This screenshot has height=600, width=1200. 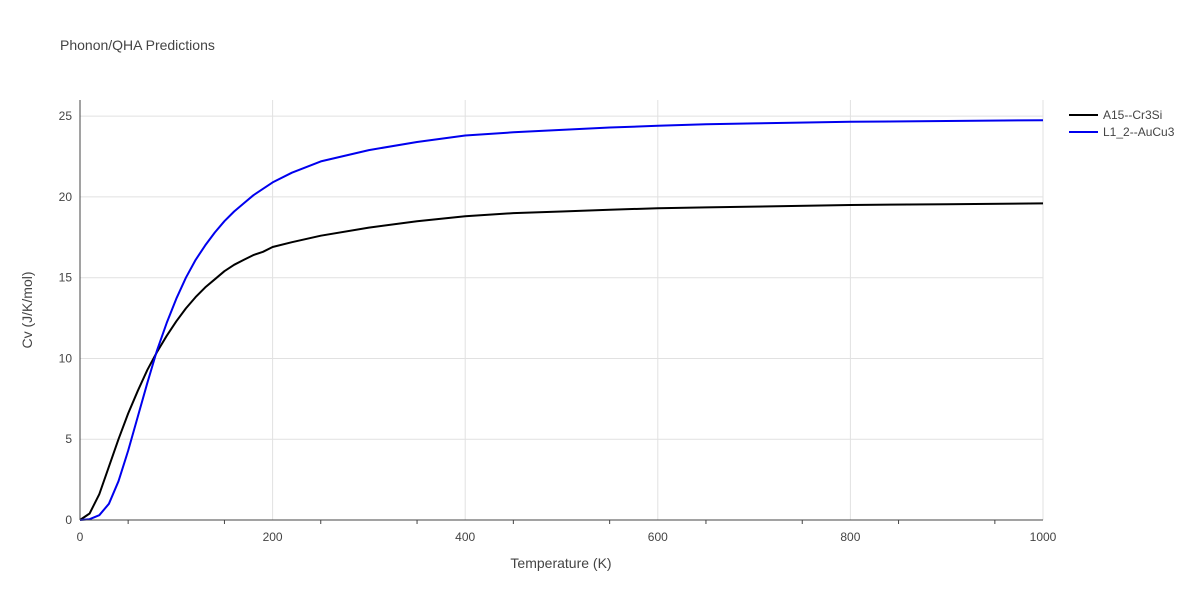 I want to click on x-tick-label: 400, so click(x=465, y=537).